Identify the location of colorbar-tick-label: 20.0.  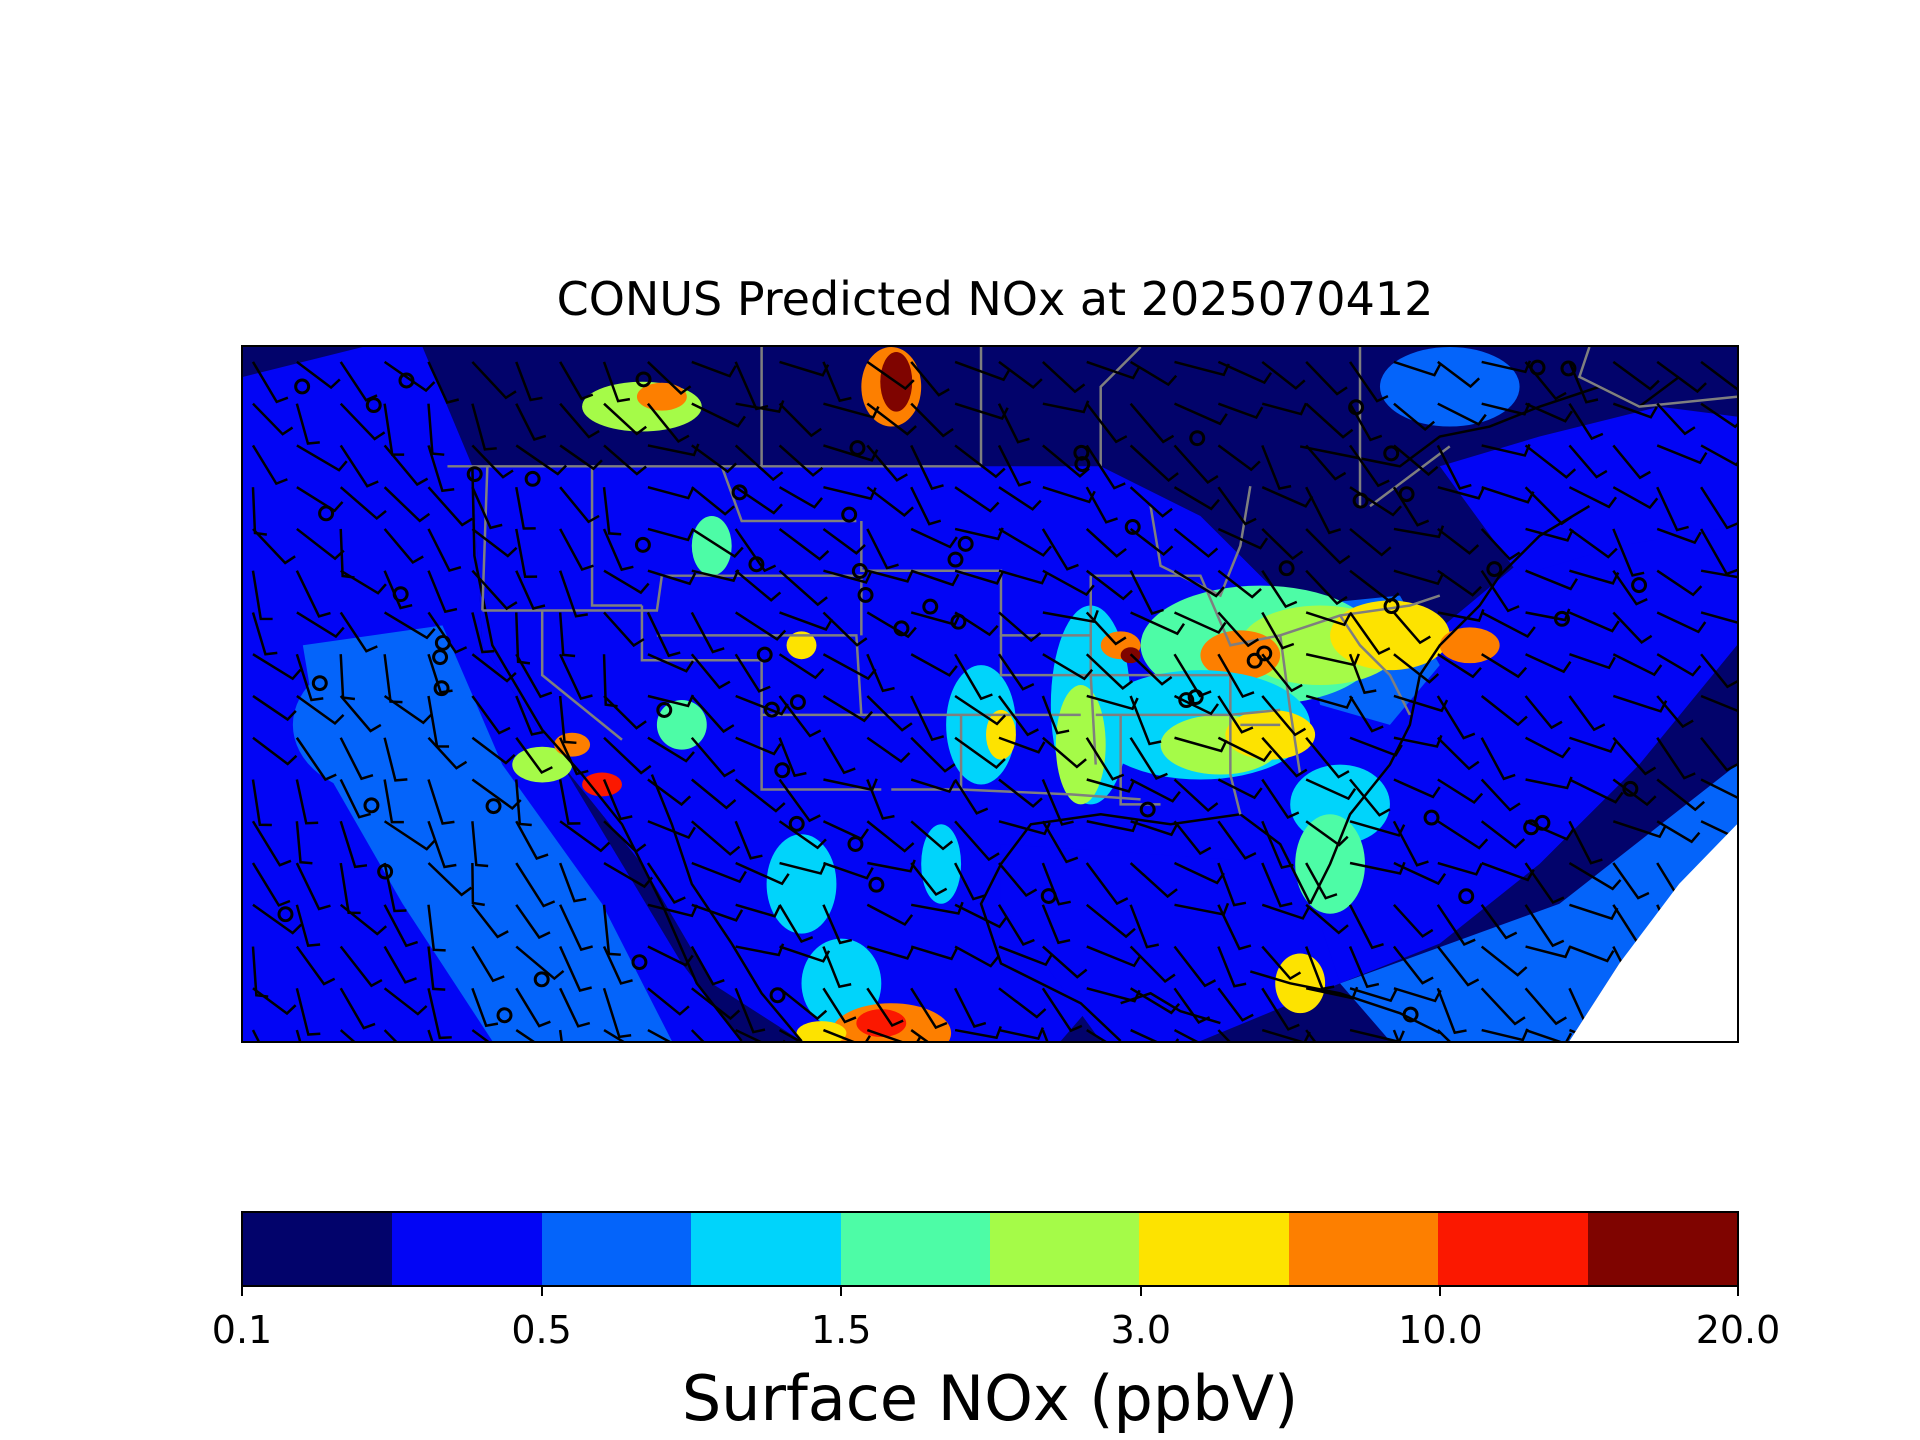
(1738, 1330).